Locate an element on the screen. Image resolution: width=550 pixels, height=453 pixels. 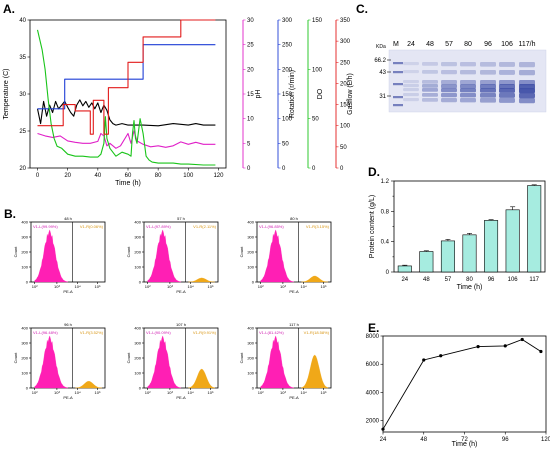
histogram-gate-right-label: V1-R(3.52%) is located at coordinates (92, 332).